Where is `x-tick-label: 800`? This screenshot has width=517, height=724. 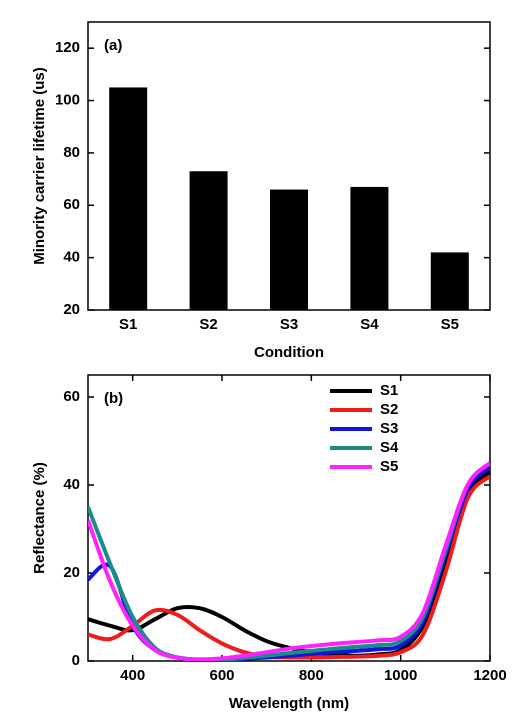
x-tick-label: 800 is located at coordinates (311, 675).